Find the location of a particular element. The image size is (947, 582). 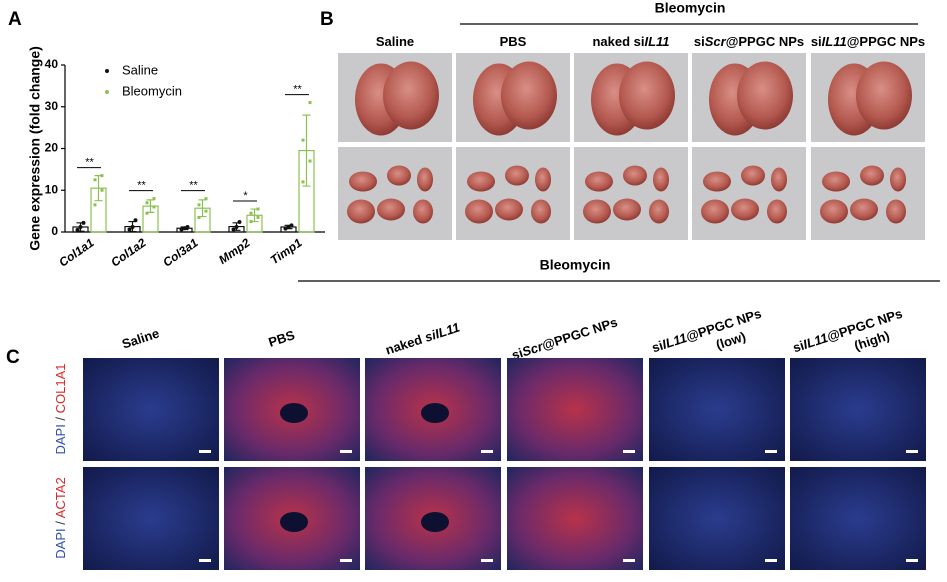

x-tick-label: Mmp2 is located at coordinates (234, 251).